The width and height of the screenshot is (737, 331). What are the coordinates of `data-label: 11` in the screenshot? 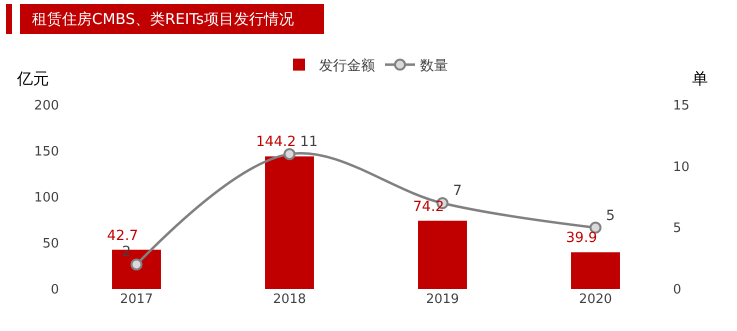 It's located at (309, 142).